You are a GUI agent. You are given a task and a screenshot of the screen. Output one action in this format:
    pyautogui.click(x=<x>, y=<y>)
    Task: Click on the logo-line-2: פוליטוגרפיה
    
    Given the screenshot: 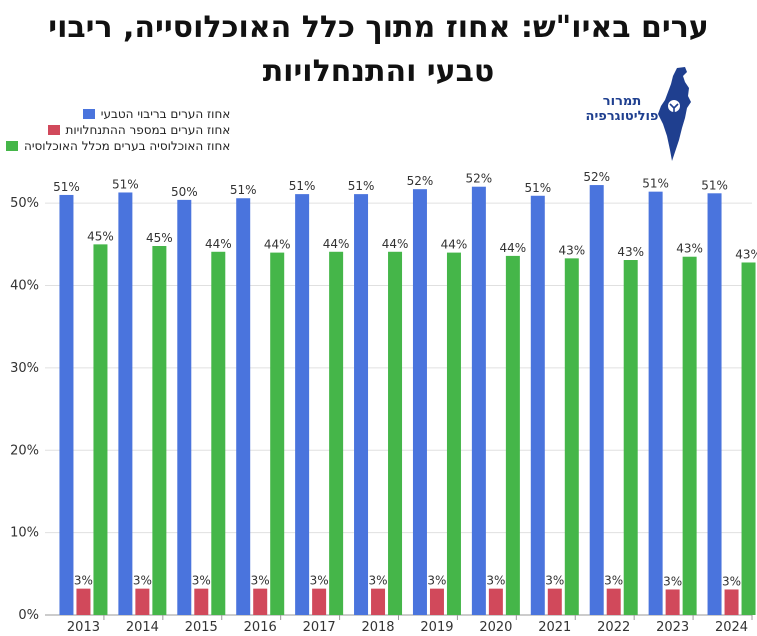 What is the action you would take?
    pyautogui.click(x=622, y=116)
    